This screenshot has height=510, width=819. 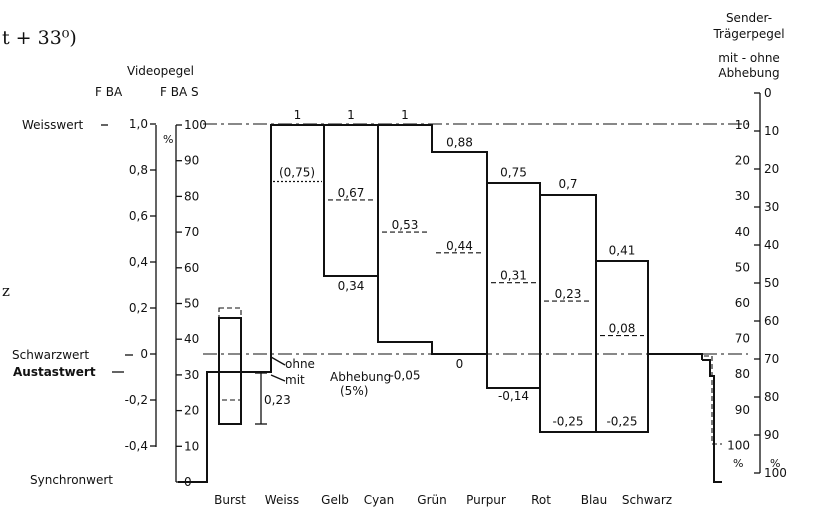 I want to click on bar-top-label: 0,7, so click(x=567, y=184).